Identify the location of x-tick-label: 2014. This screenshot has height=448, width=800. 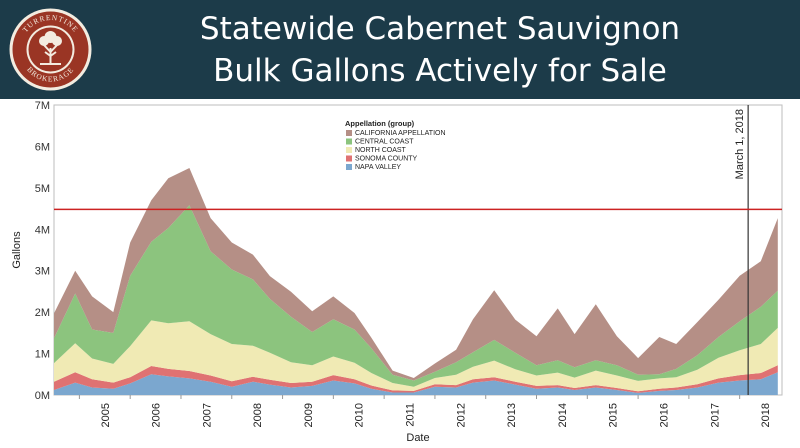
(563, 415).